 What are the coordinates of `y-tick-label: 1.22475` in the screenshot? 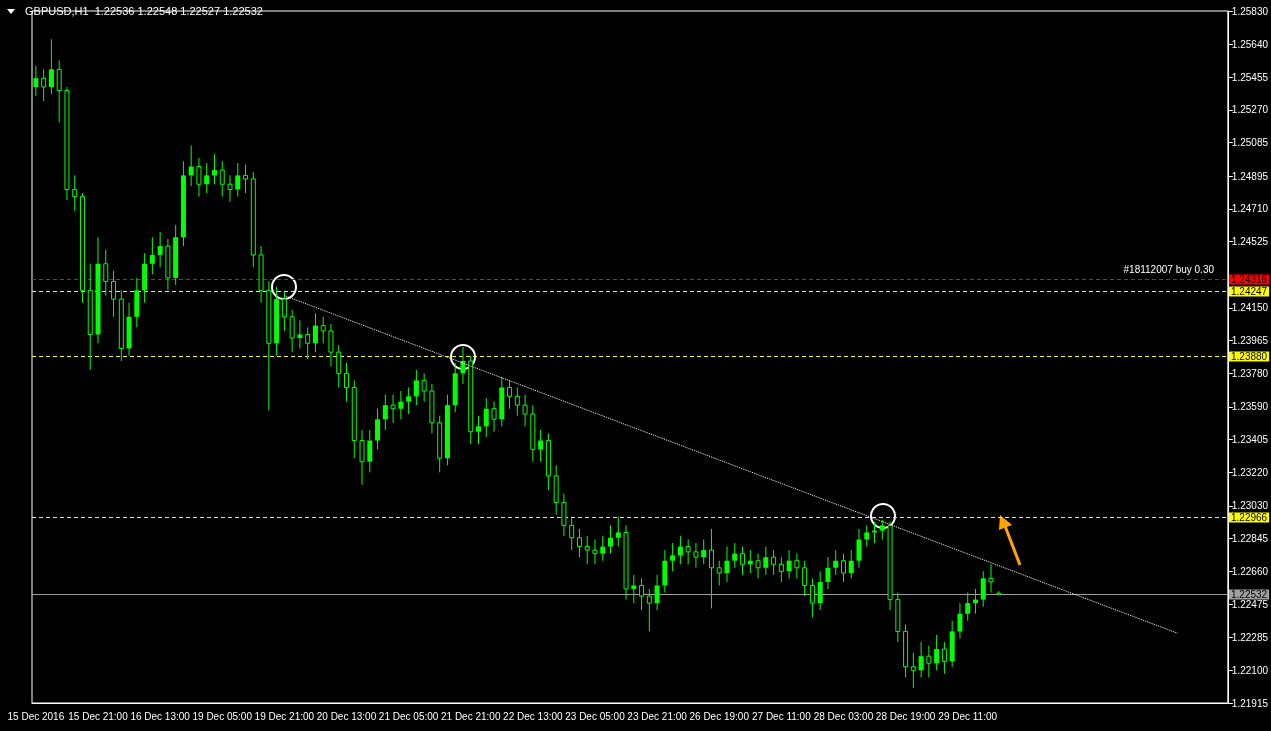 It's located at (1250, 604).